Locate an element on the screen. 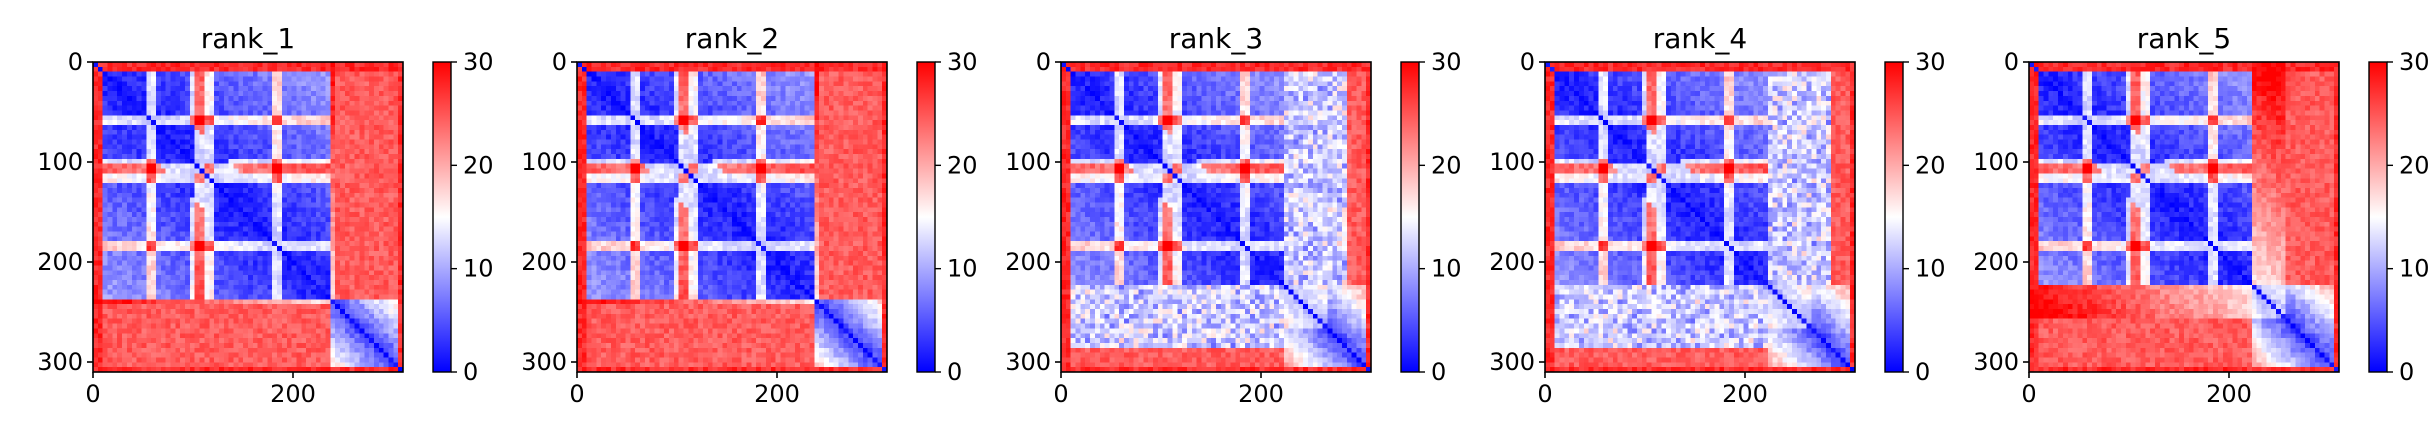 The width and height of the screenshot is (2435, 438). chart-title: rank_3 is located at coordinates (1216, 38).